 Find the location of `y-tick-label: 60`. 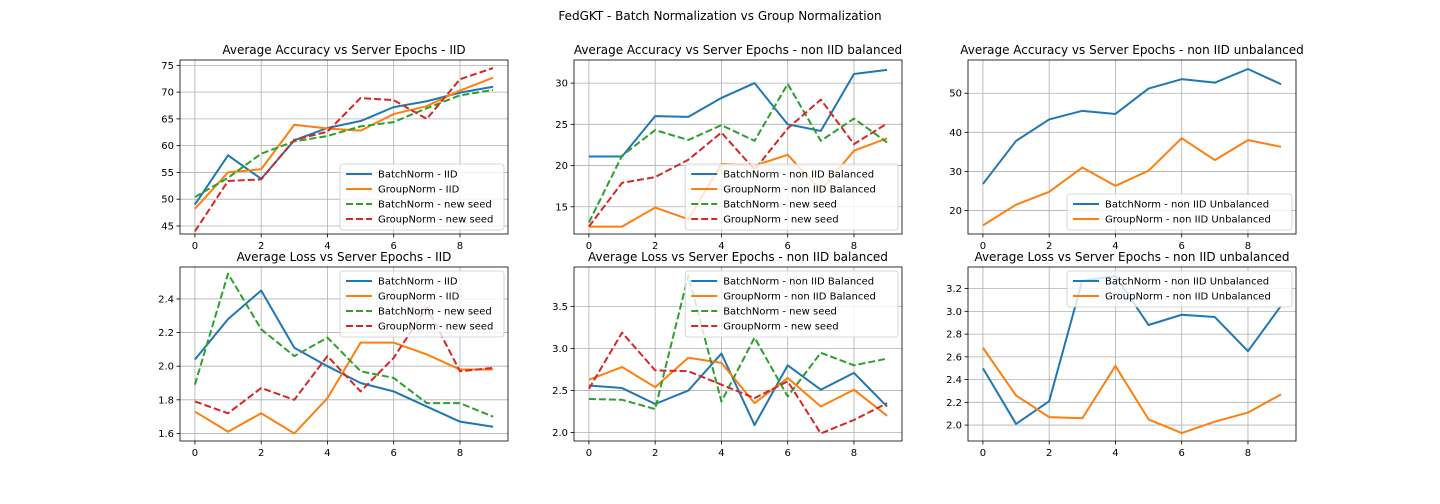

y-tick-label: 60 is located at coordinates (167, 146).